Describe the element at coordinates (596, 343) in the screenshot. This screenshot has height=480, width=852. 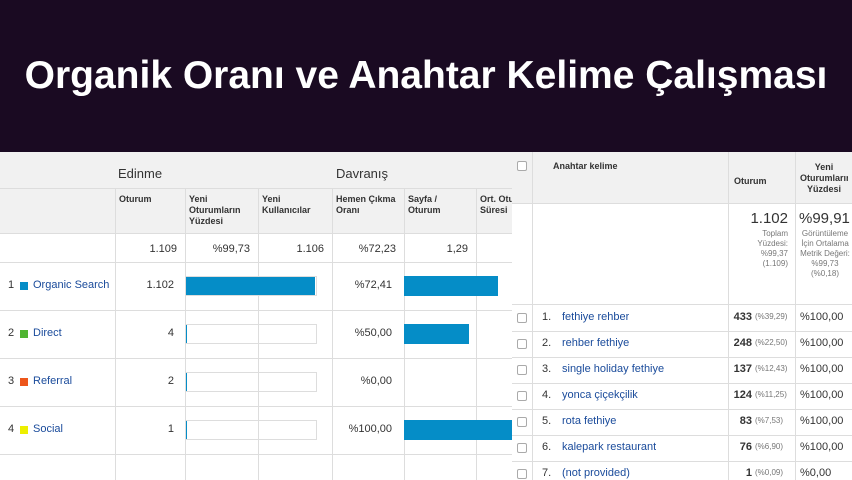
I see `keyword-link: rehber fethiye` at that location.